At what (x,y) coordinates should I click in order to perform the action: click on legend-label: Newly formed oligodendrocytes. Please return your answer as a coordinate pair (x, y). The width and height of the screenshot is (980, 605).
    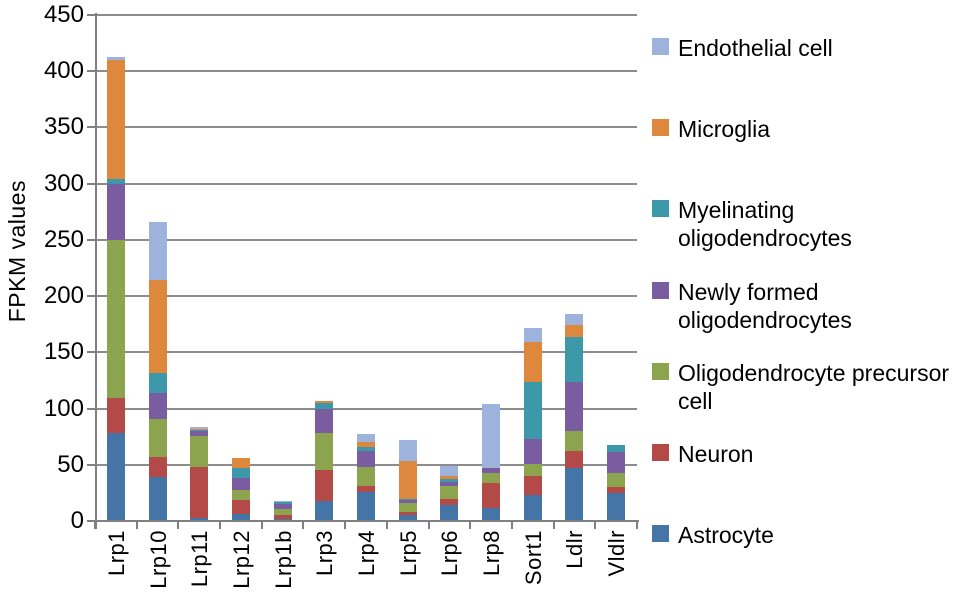
    Looking at the image, I should click on (765, 305).